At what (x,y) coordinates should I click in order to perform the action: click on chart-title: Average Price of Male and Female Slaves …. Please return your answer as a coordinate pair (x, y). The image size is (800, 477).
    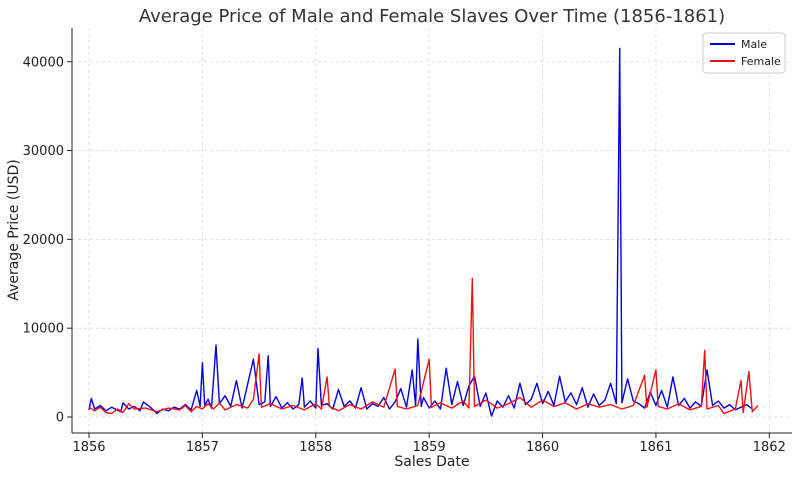
    Looking at the image, I should click on (432, 16).